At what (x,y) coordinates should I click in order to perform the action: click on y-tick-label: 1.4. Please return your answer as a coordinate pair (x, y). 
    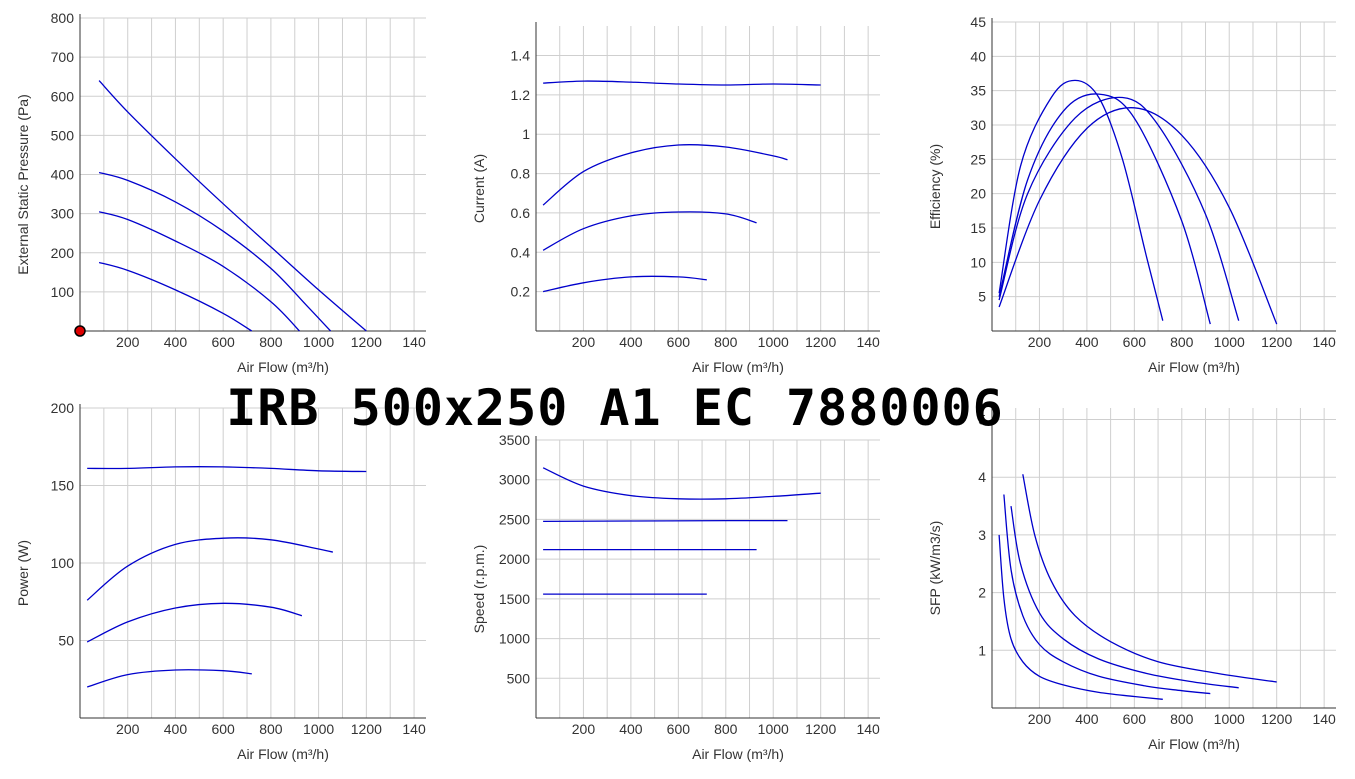
    Looking at the image, I should click on (521, 56).